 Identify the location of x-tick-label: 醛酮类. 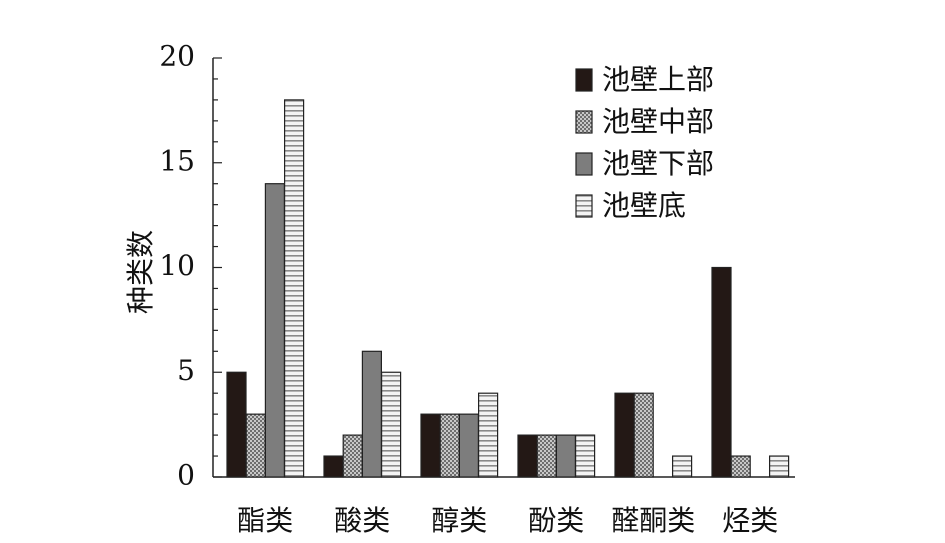
(653, 520).